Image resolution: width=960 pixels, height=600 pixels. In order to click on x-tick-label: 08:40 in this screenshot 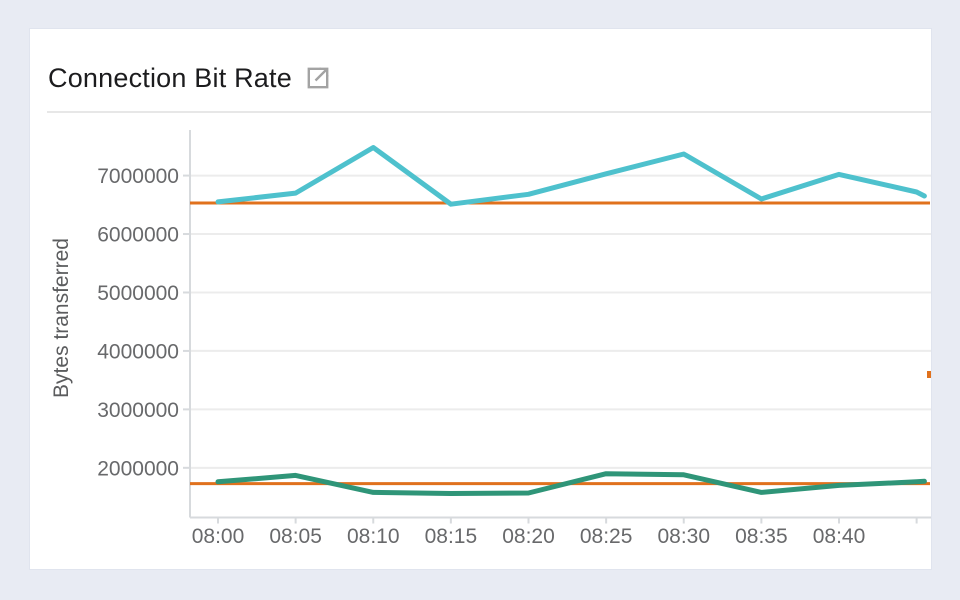, I will do `click(839, 536)`.